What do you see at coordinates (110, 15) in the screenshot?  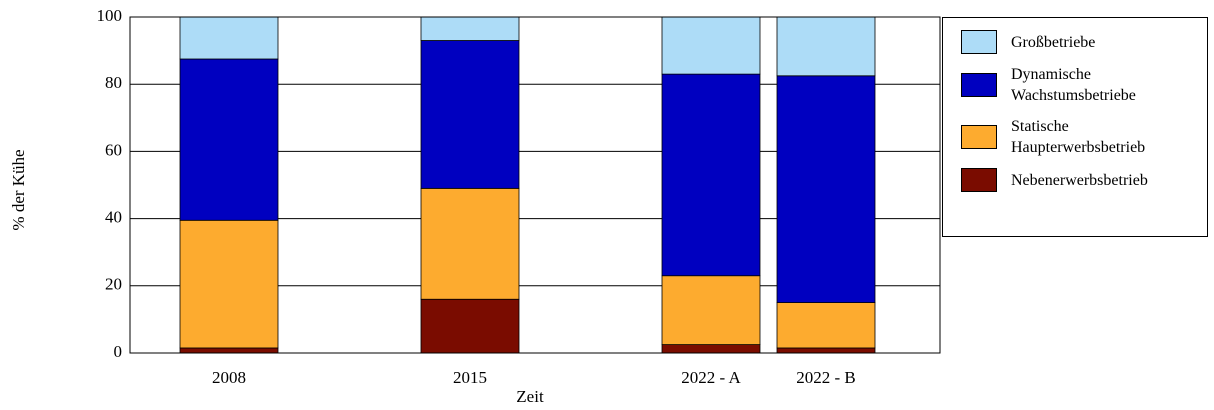 I see `y-tick-label: 100` at bounding box center [110, 15].